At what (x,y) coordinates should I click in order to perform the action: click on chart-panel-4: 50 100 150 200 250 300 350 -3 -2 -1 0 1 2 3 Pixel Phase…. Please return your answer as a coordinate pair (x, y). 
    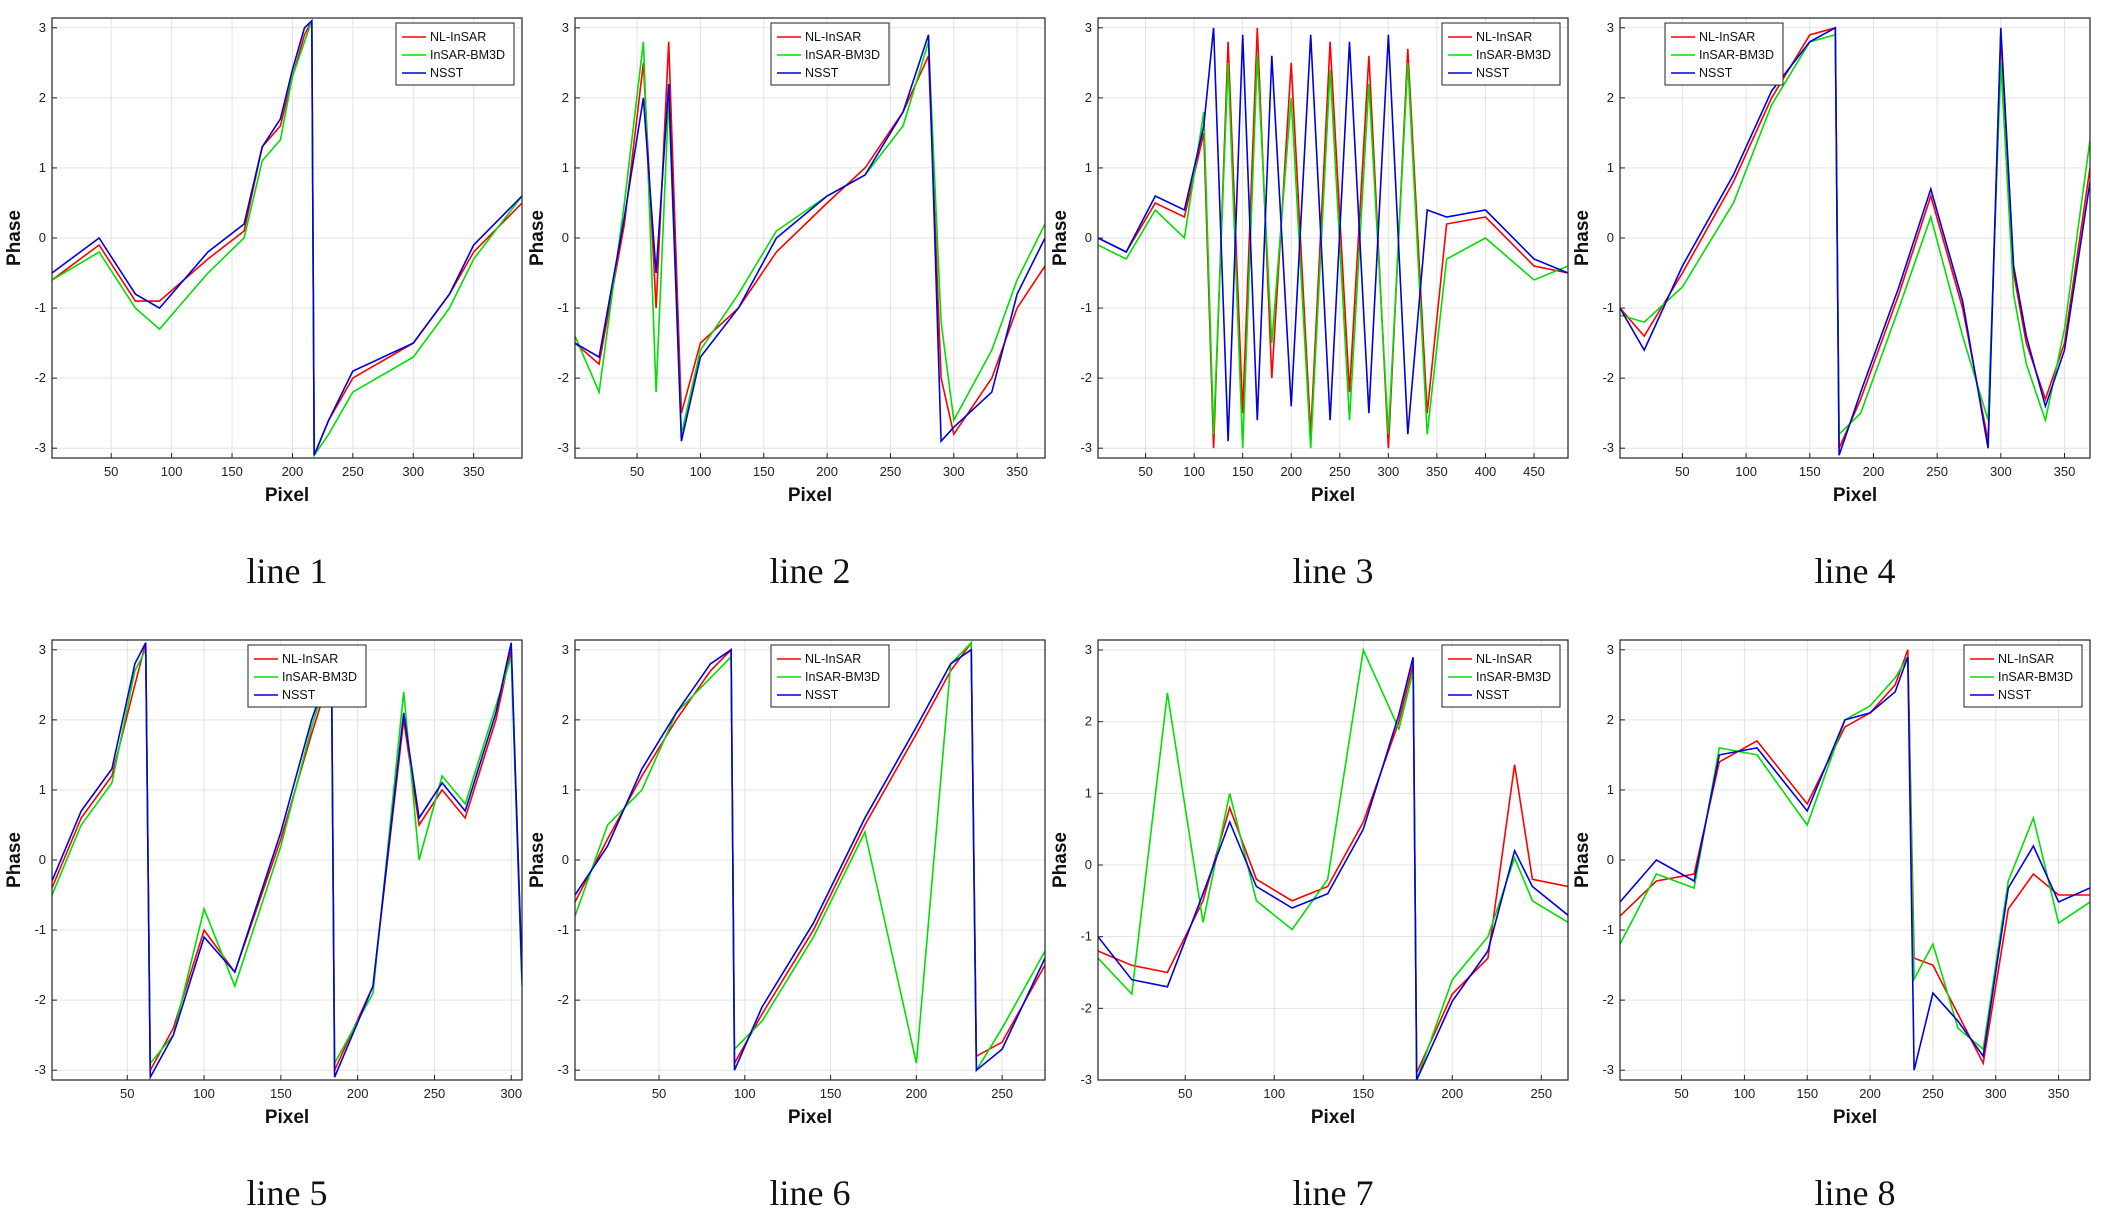
    Looking at the image, I should click on (1831, 304).